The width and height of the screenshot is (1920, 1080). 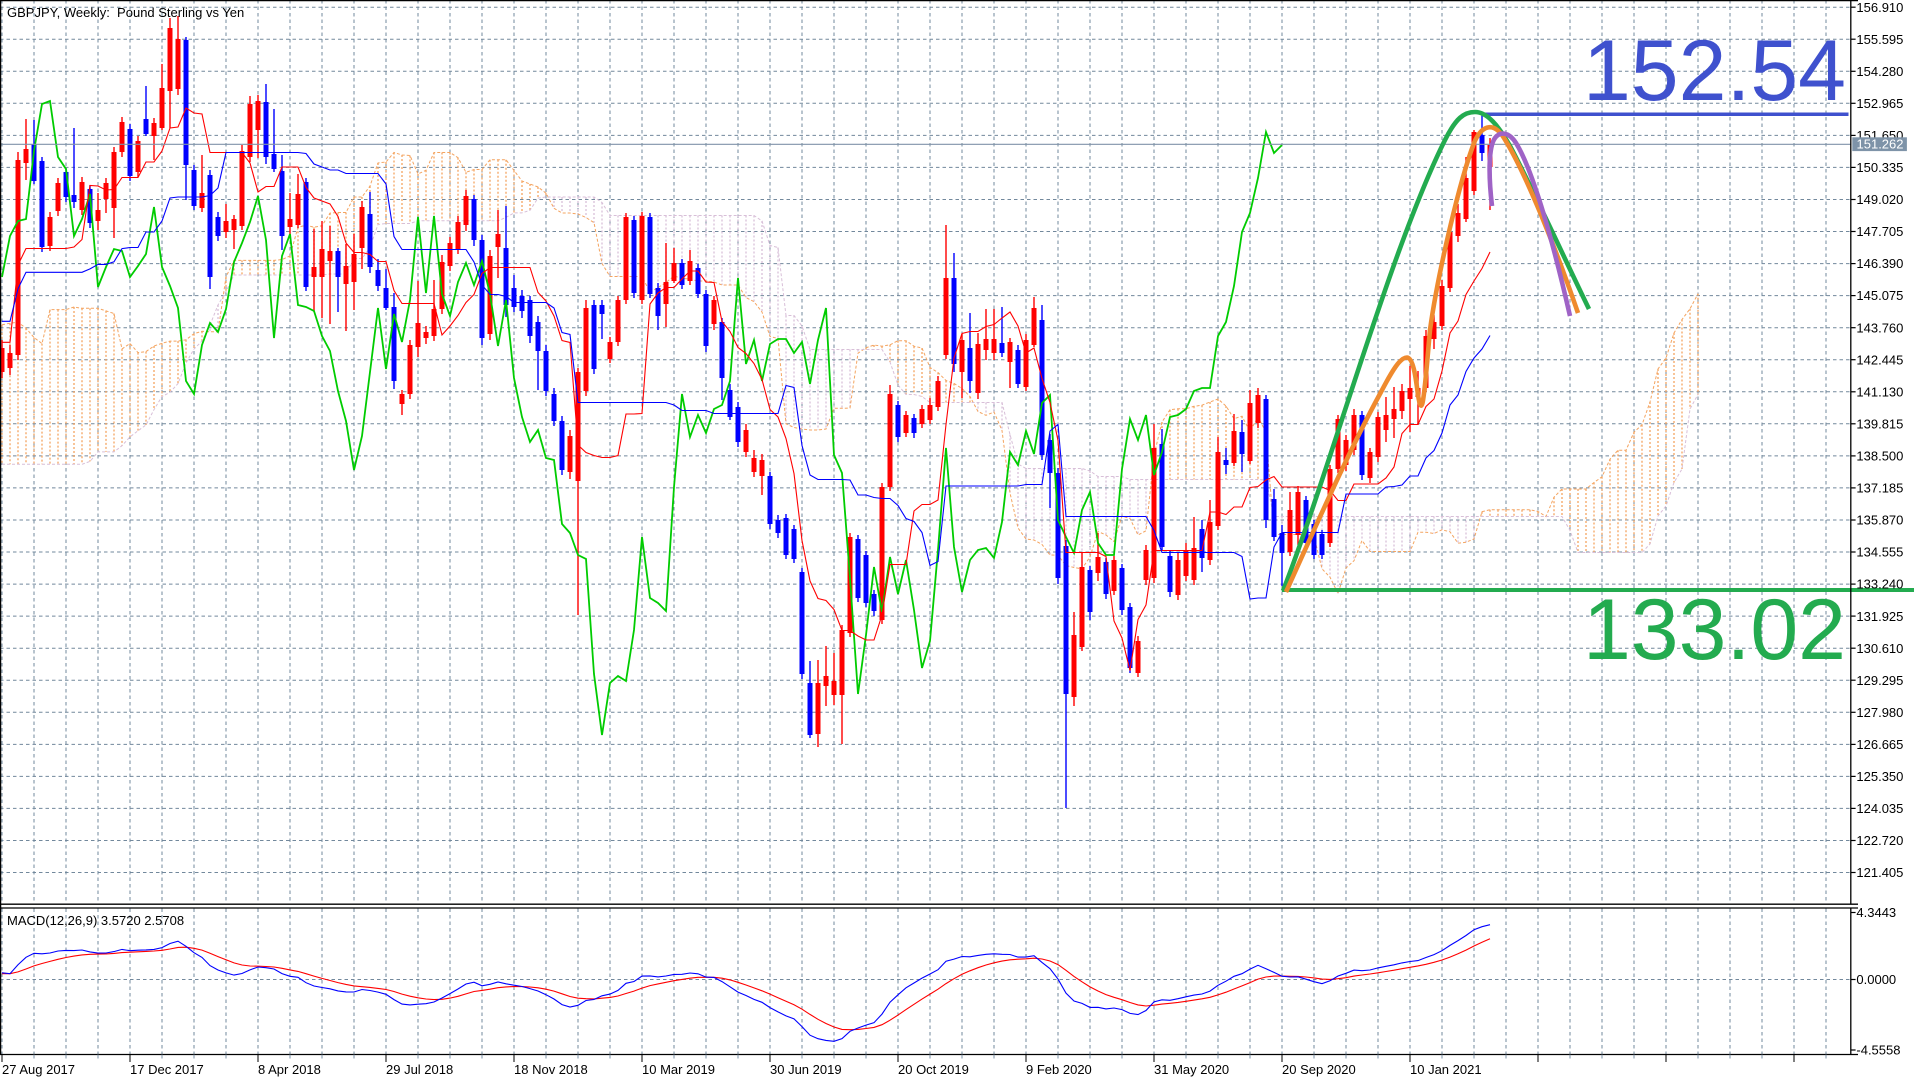 I want to click on svg-text: 150.335, so click(x=1879, y=167).